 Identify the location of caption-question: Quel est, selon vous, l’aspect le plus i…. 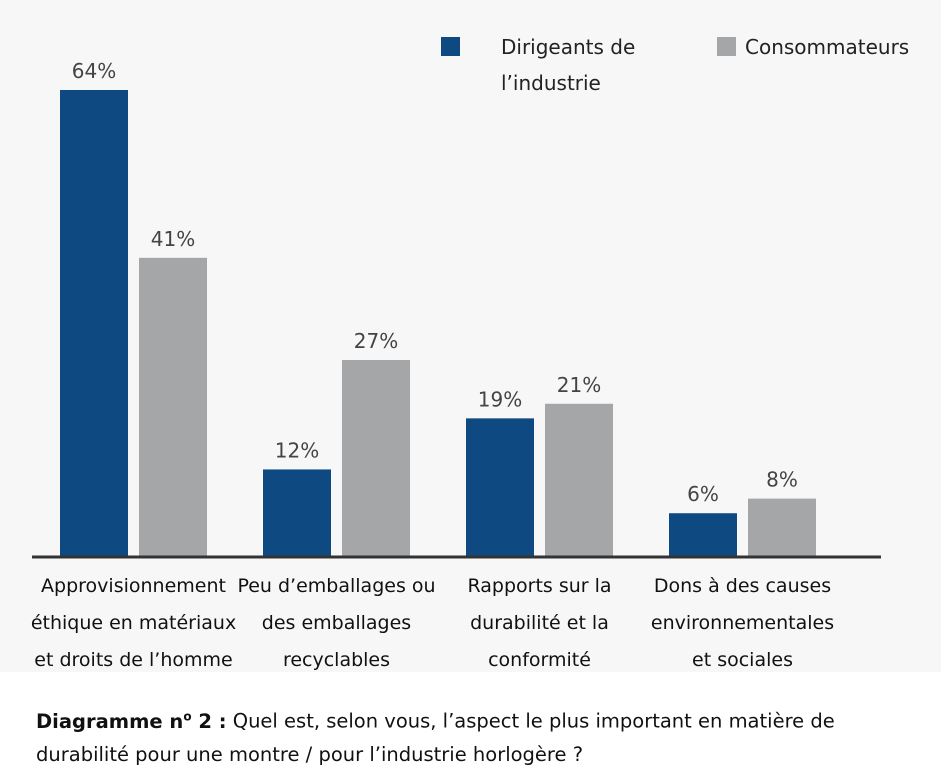
(530, 721).